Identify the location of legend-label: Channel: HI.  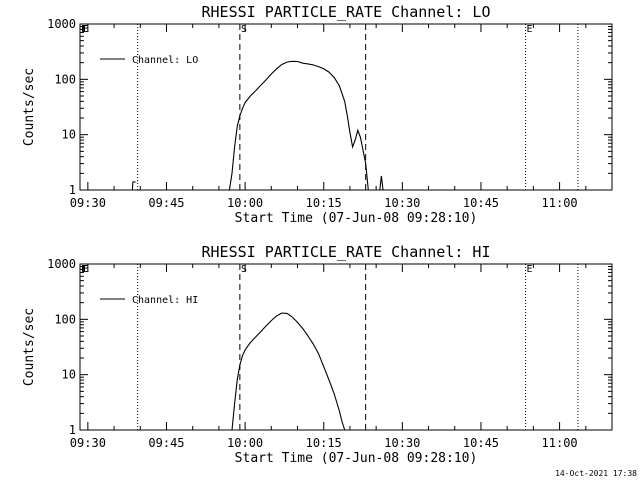
(165, 300).